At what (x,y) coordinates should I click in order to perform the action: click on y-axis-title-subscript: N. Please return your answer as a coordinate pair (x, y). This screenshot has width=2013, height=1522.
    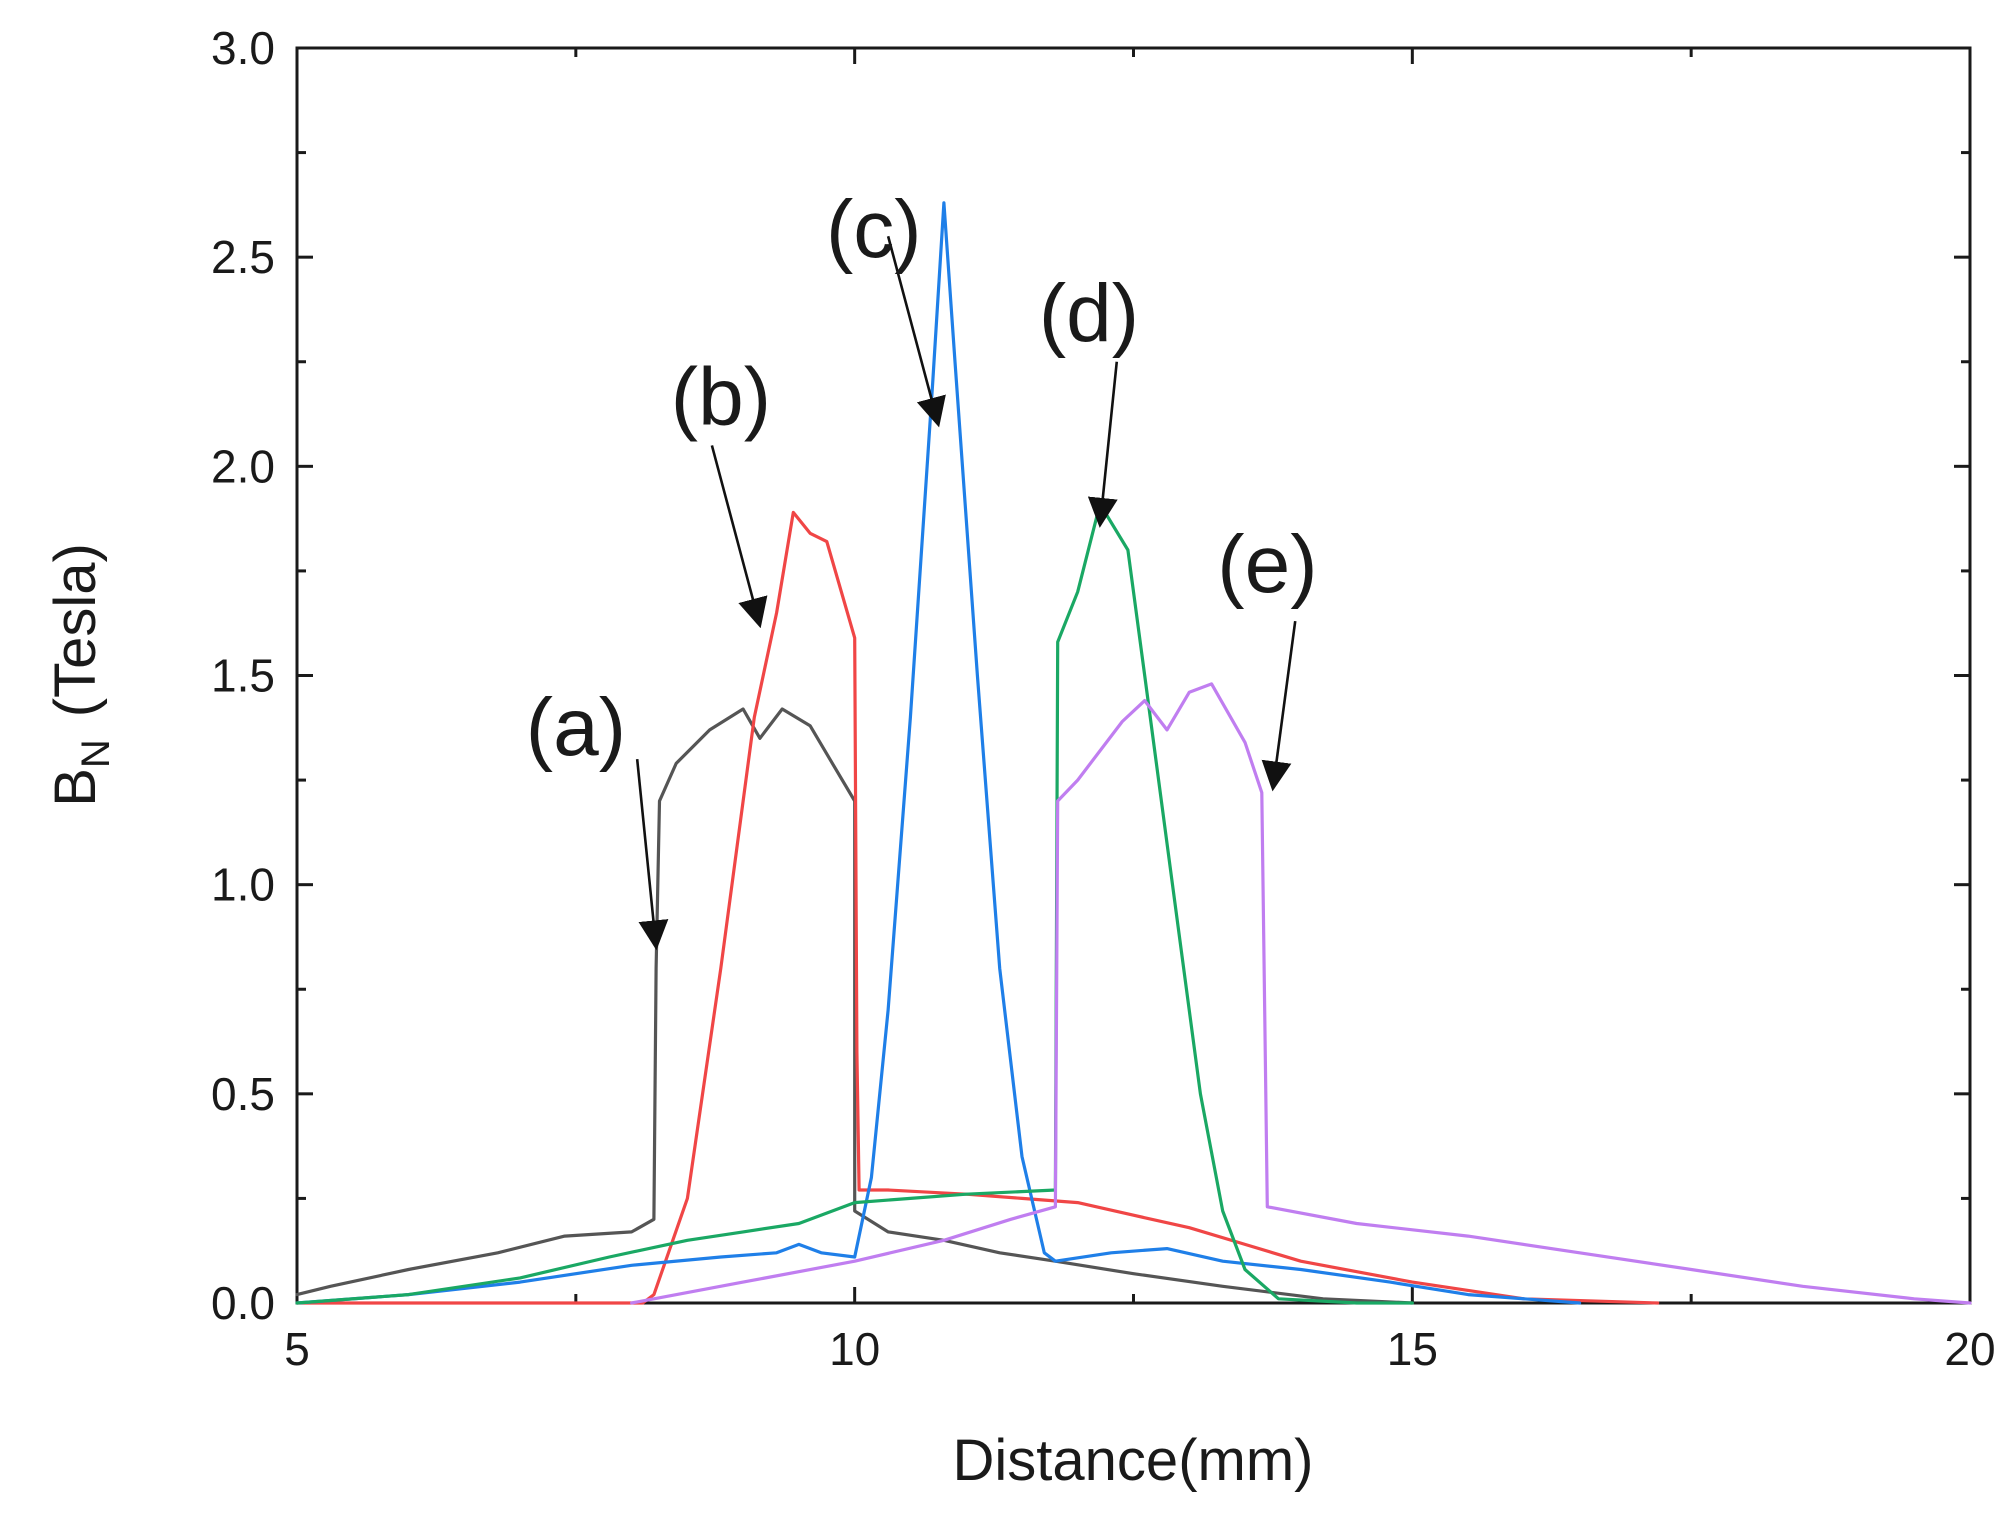
    Looking at the image, I should click on (96, 753).